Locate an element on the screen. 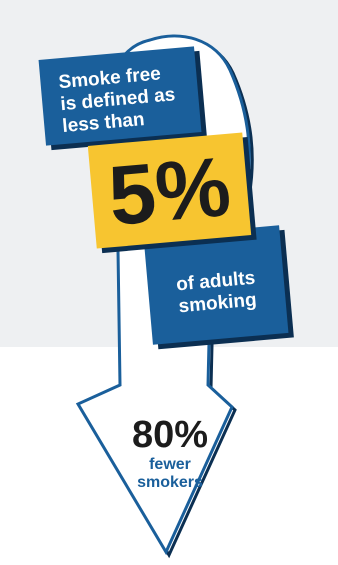  target-line-1: fewer is located at coordinates (170, 464).